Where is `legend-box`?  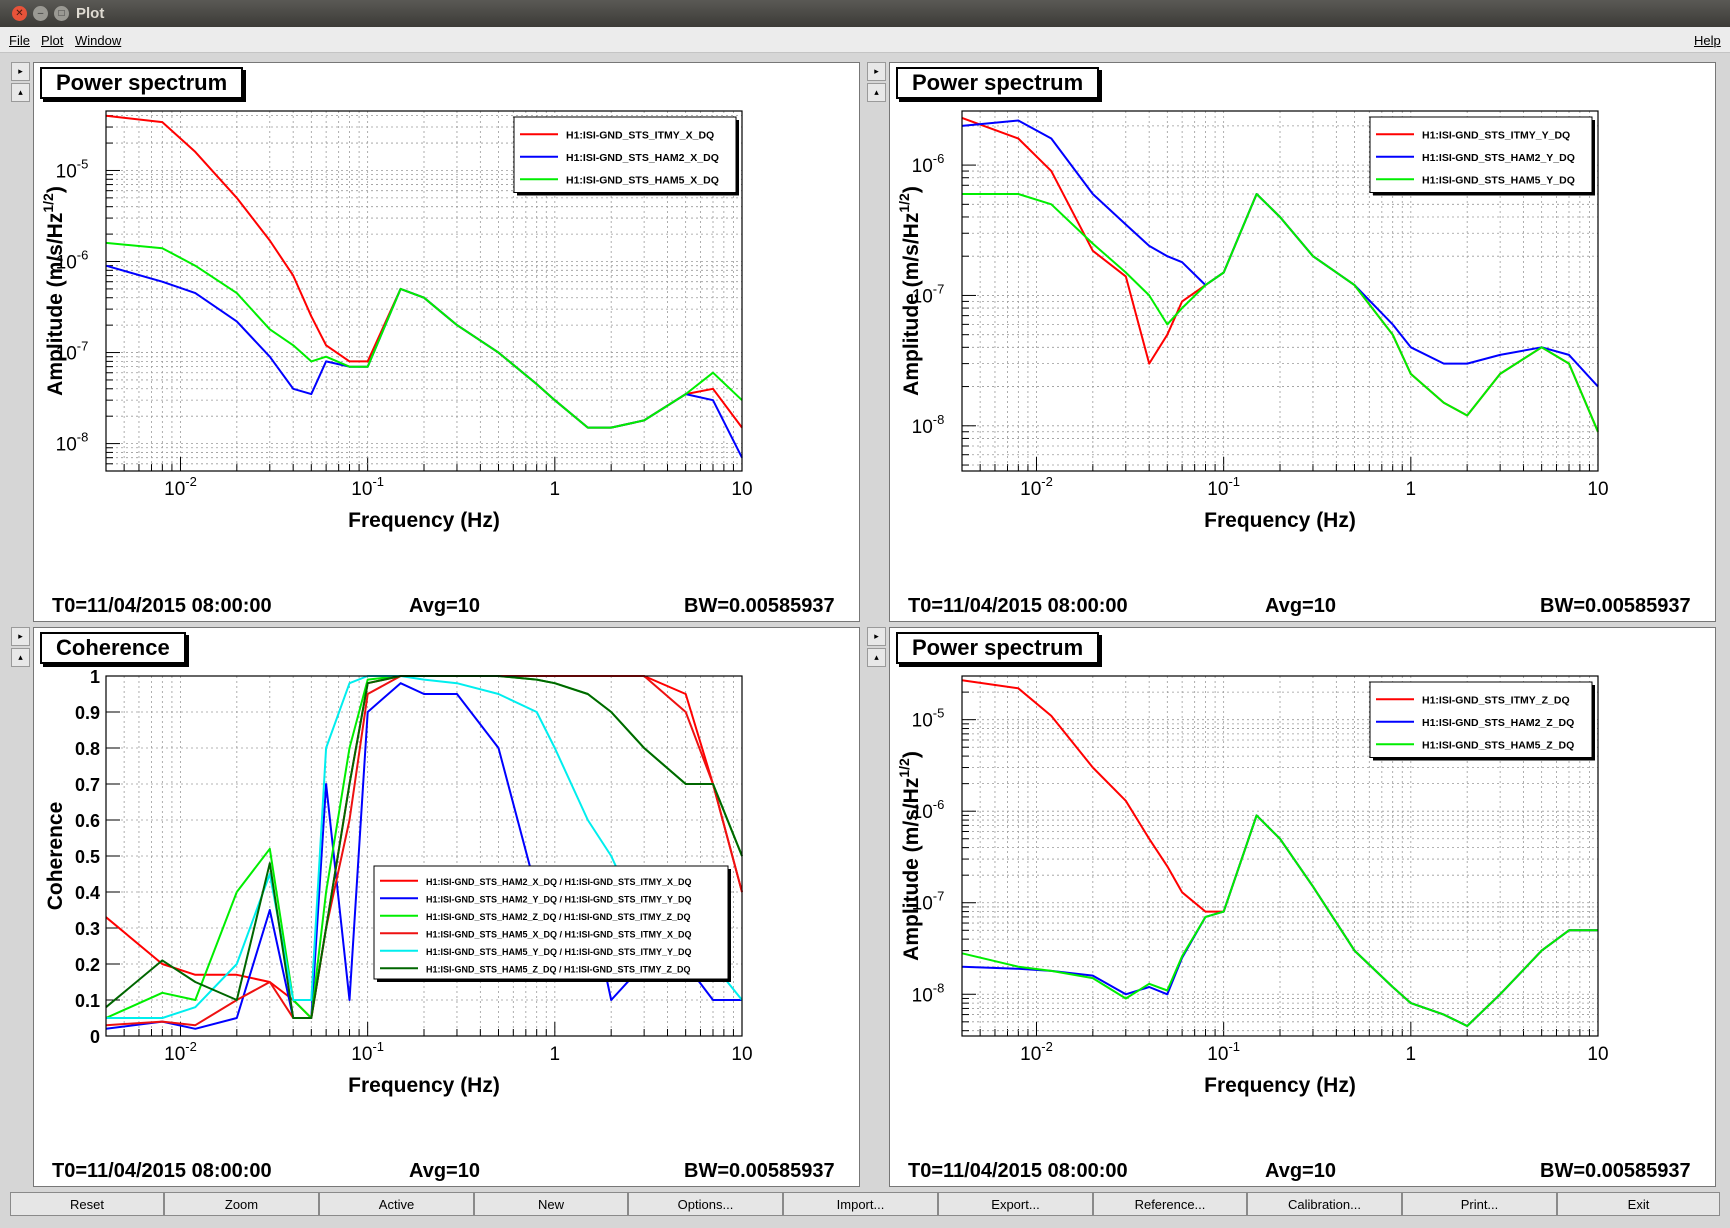
legend-box is located at coordinates (551, 922).